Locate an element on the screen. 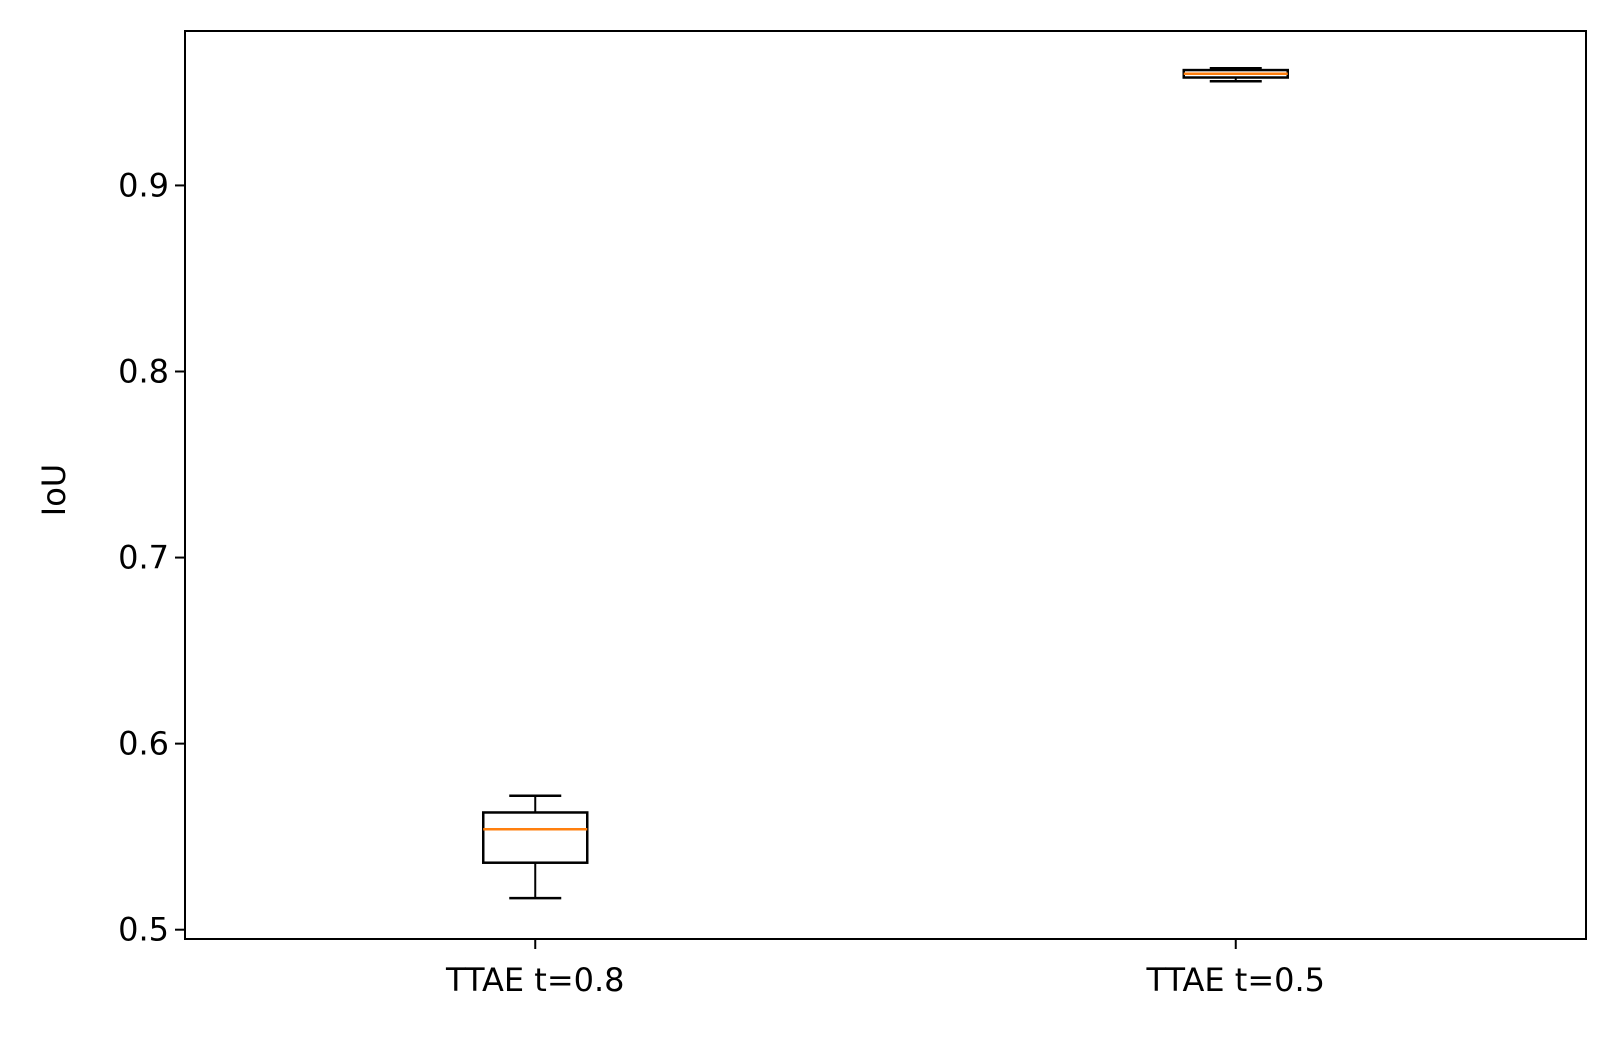  y-tick-label: 0.6 is located at coordinates (143, 744).